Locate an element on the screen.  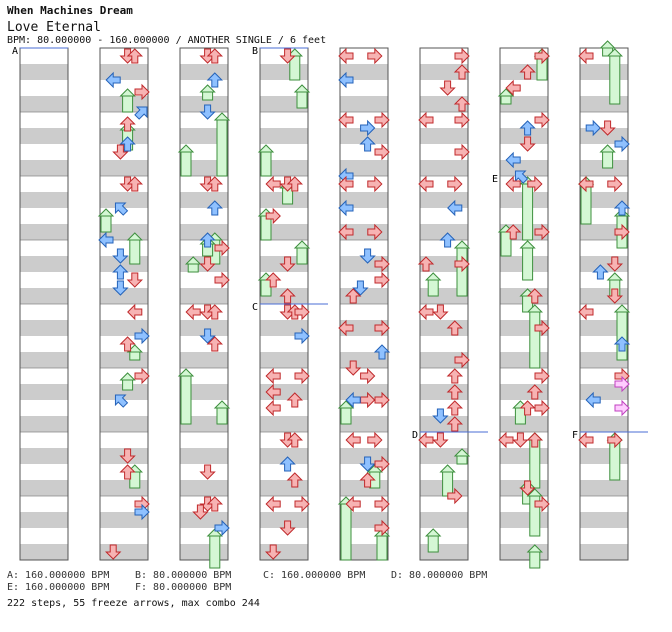
section-marker: B is located at coordinates (255, 51).